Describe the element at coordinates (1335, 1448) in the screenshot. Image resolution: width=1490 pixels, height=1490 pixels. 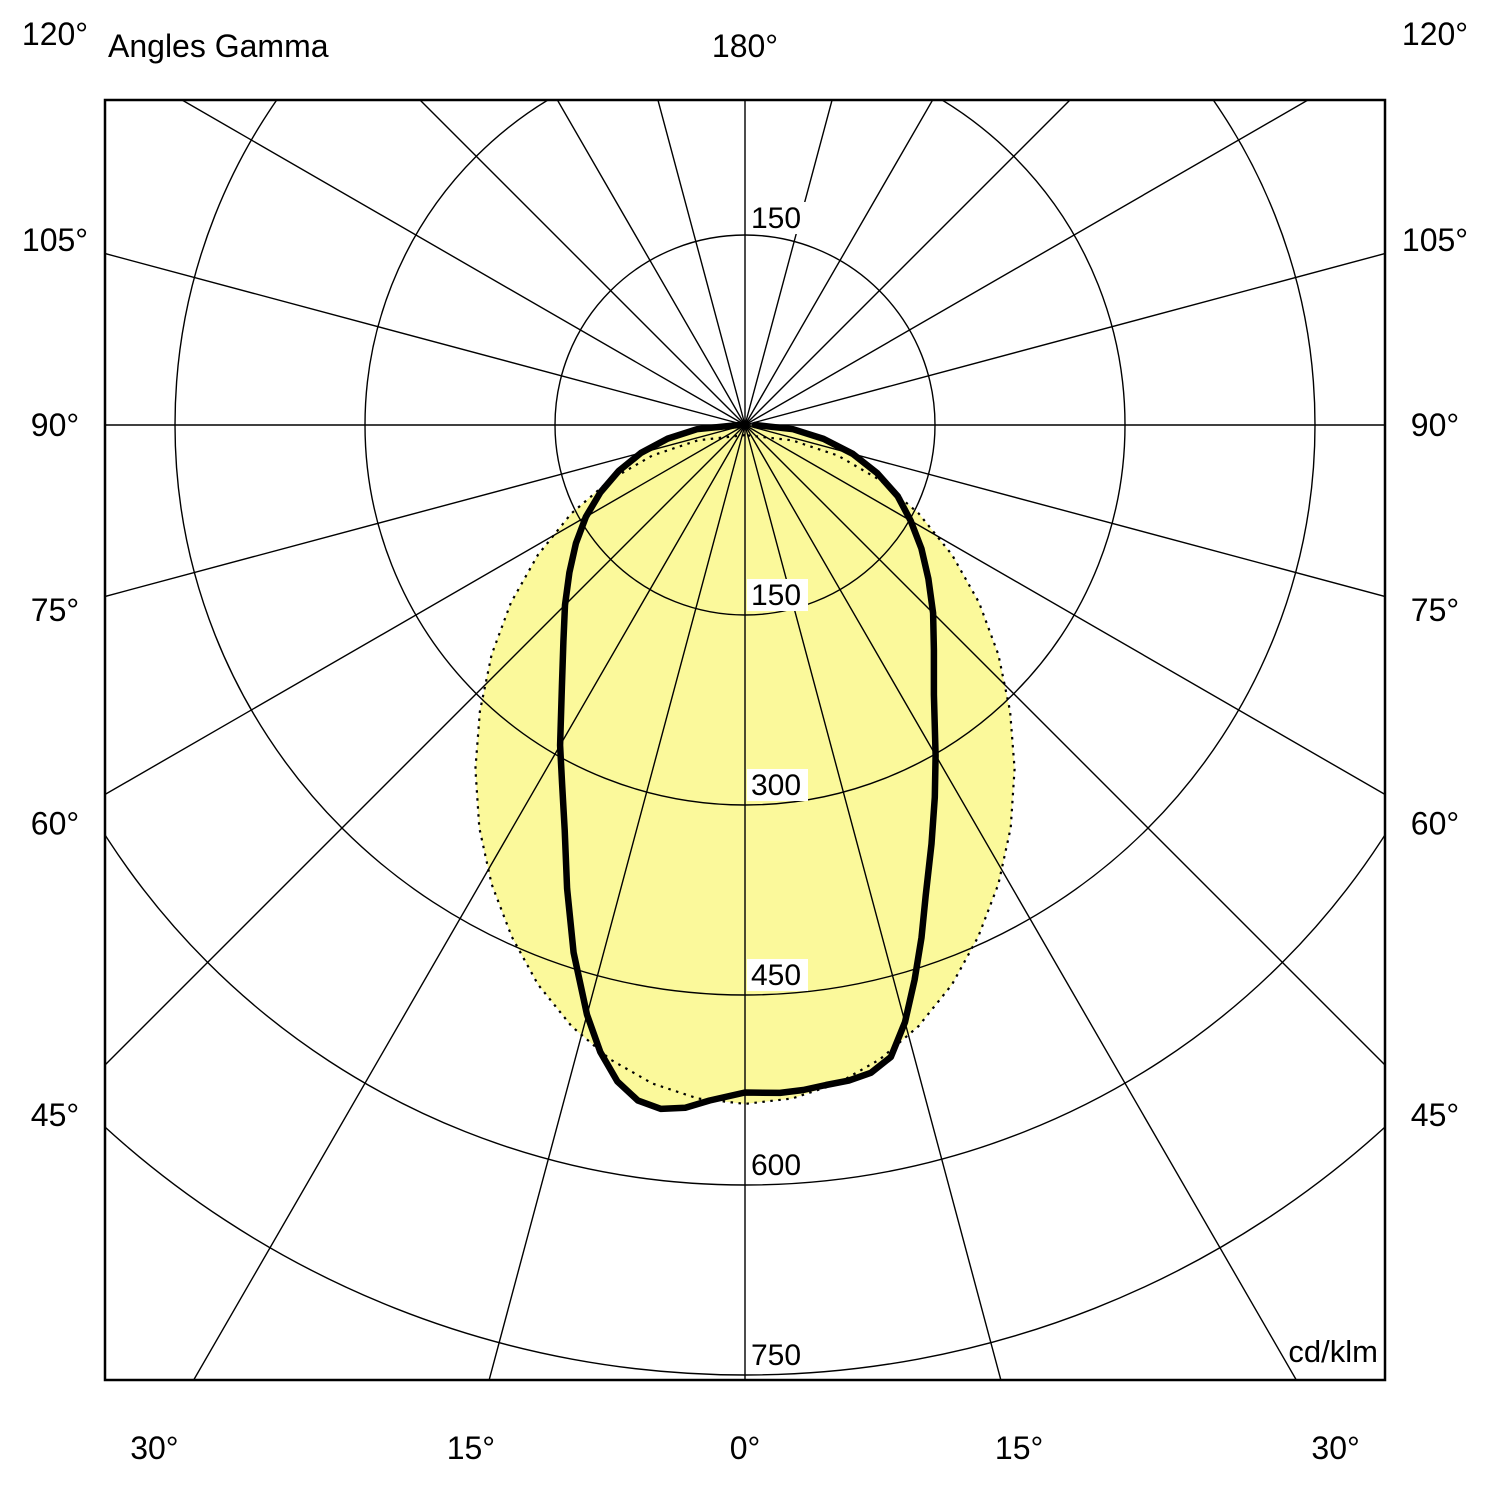
I see `gamma-label-bottom-30: 30°` at that location.